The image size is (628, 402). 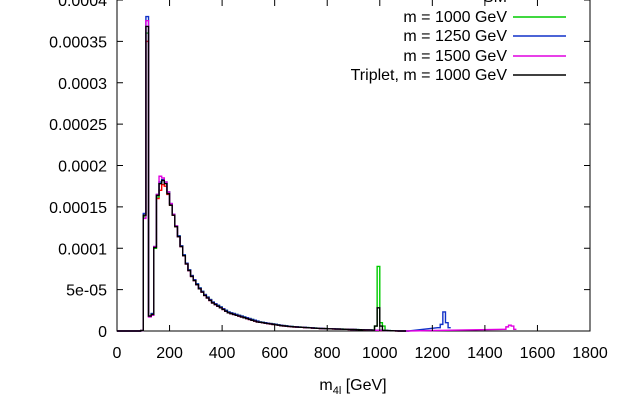 What do you see at coordinates (222, 353) in the screenshot?
I see `x-tick-label: 400` at bounding box center [222, 353].